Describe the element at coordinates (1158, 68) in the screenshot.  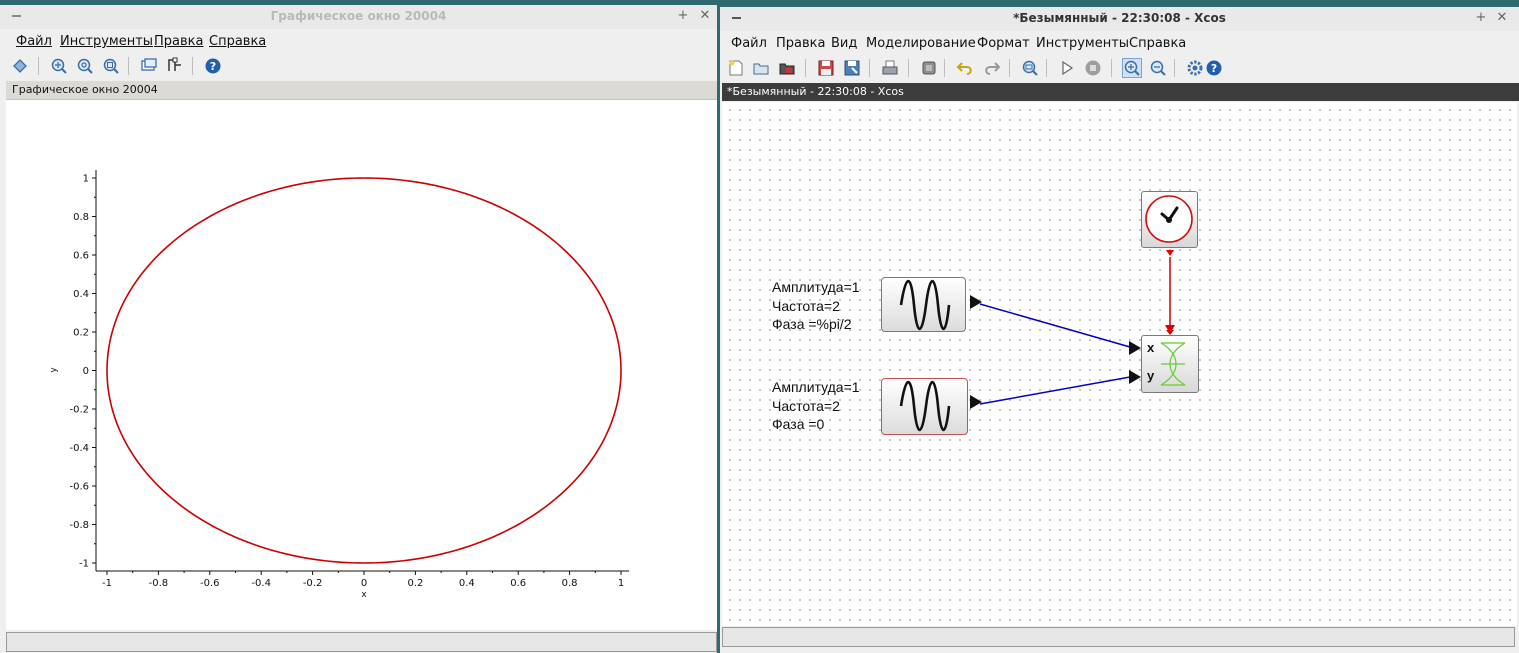
I see `zoom-out-icon` at that location.